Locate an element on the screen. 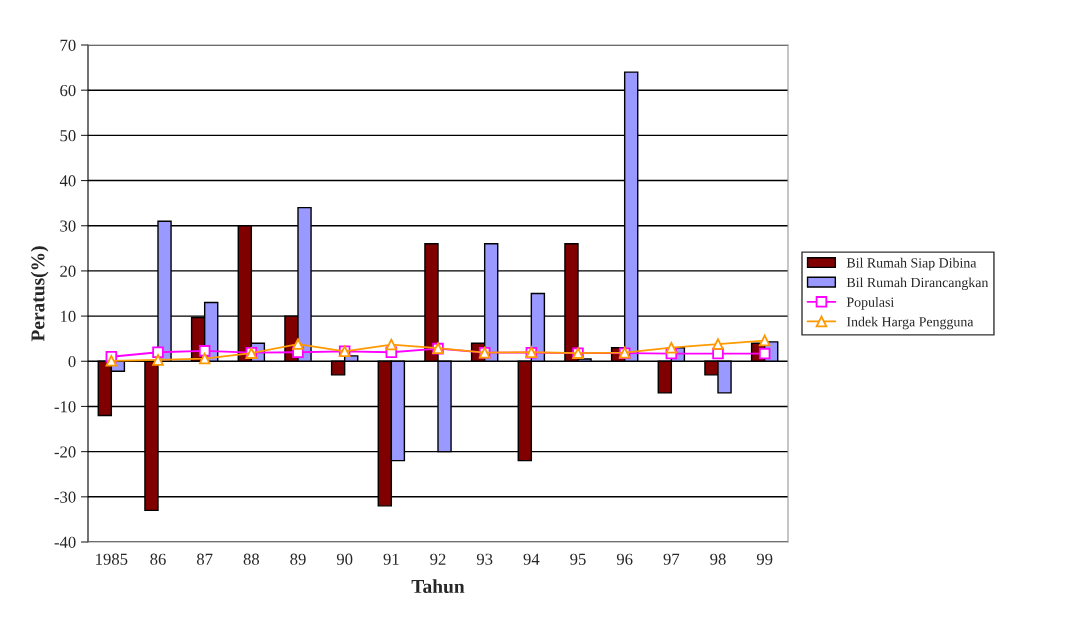 The height and width of the screenshot is (622, 1065). y-tick-label: -20 is located at coordinates (65, 452).